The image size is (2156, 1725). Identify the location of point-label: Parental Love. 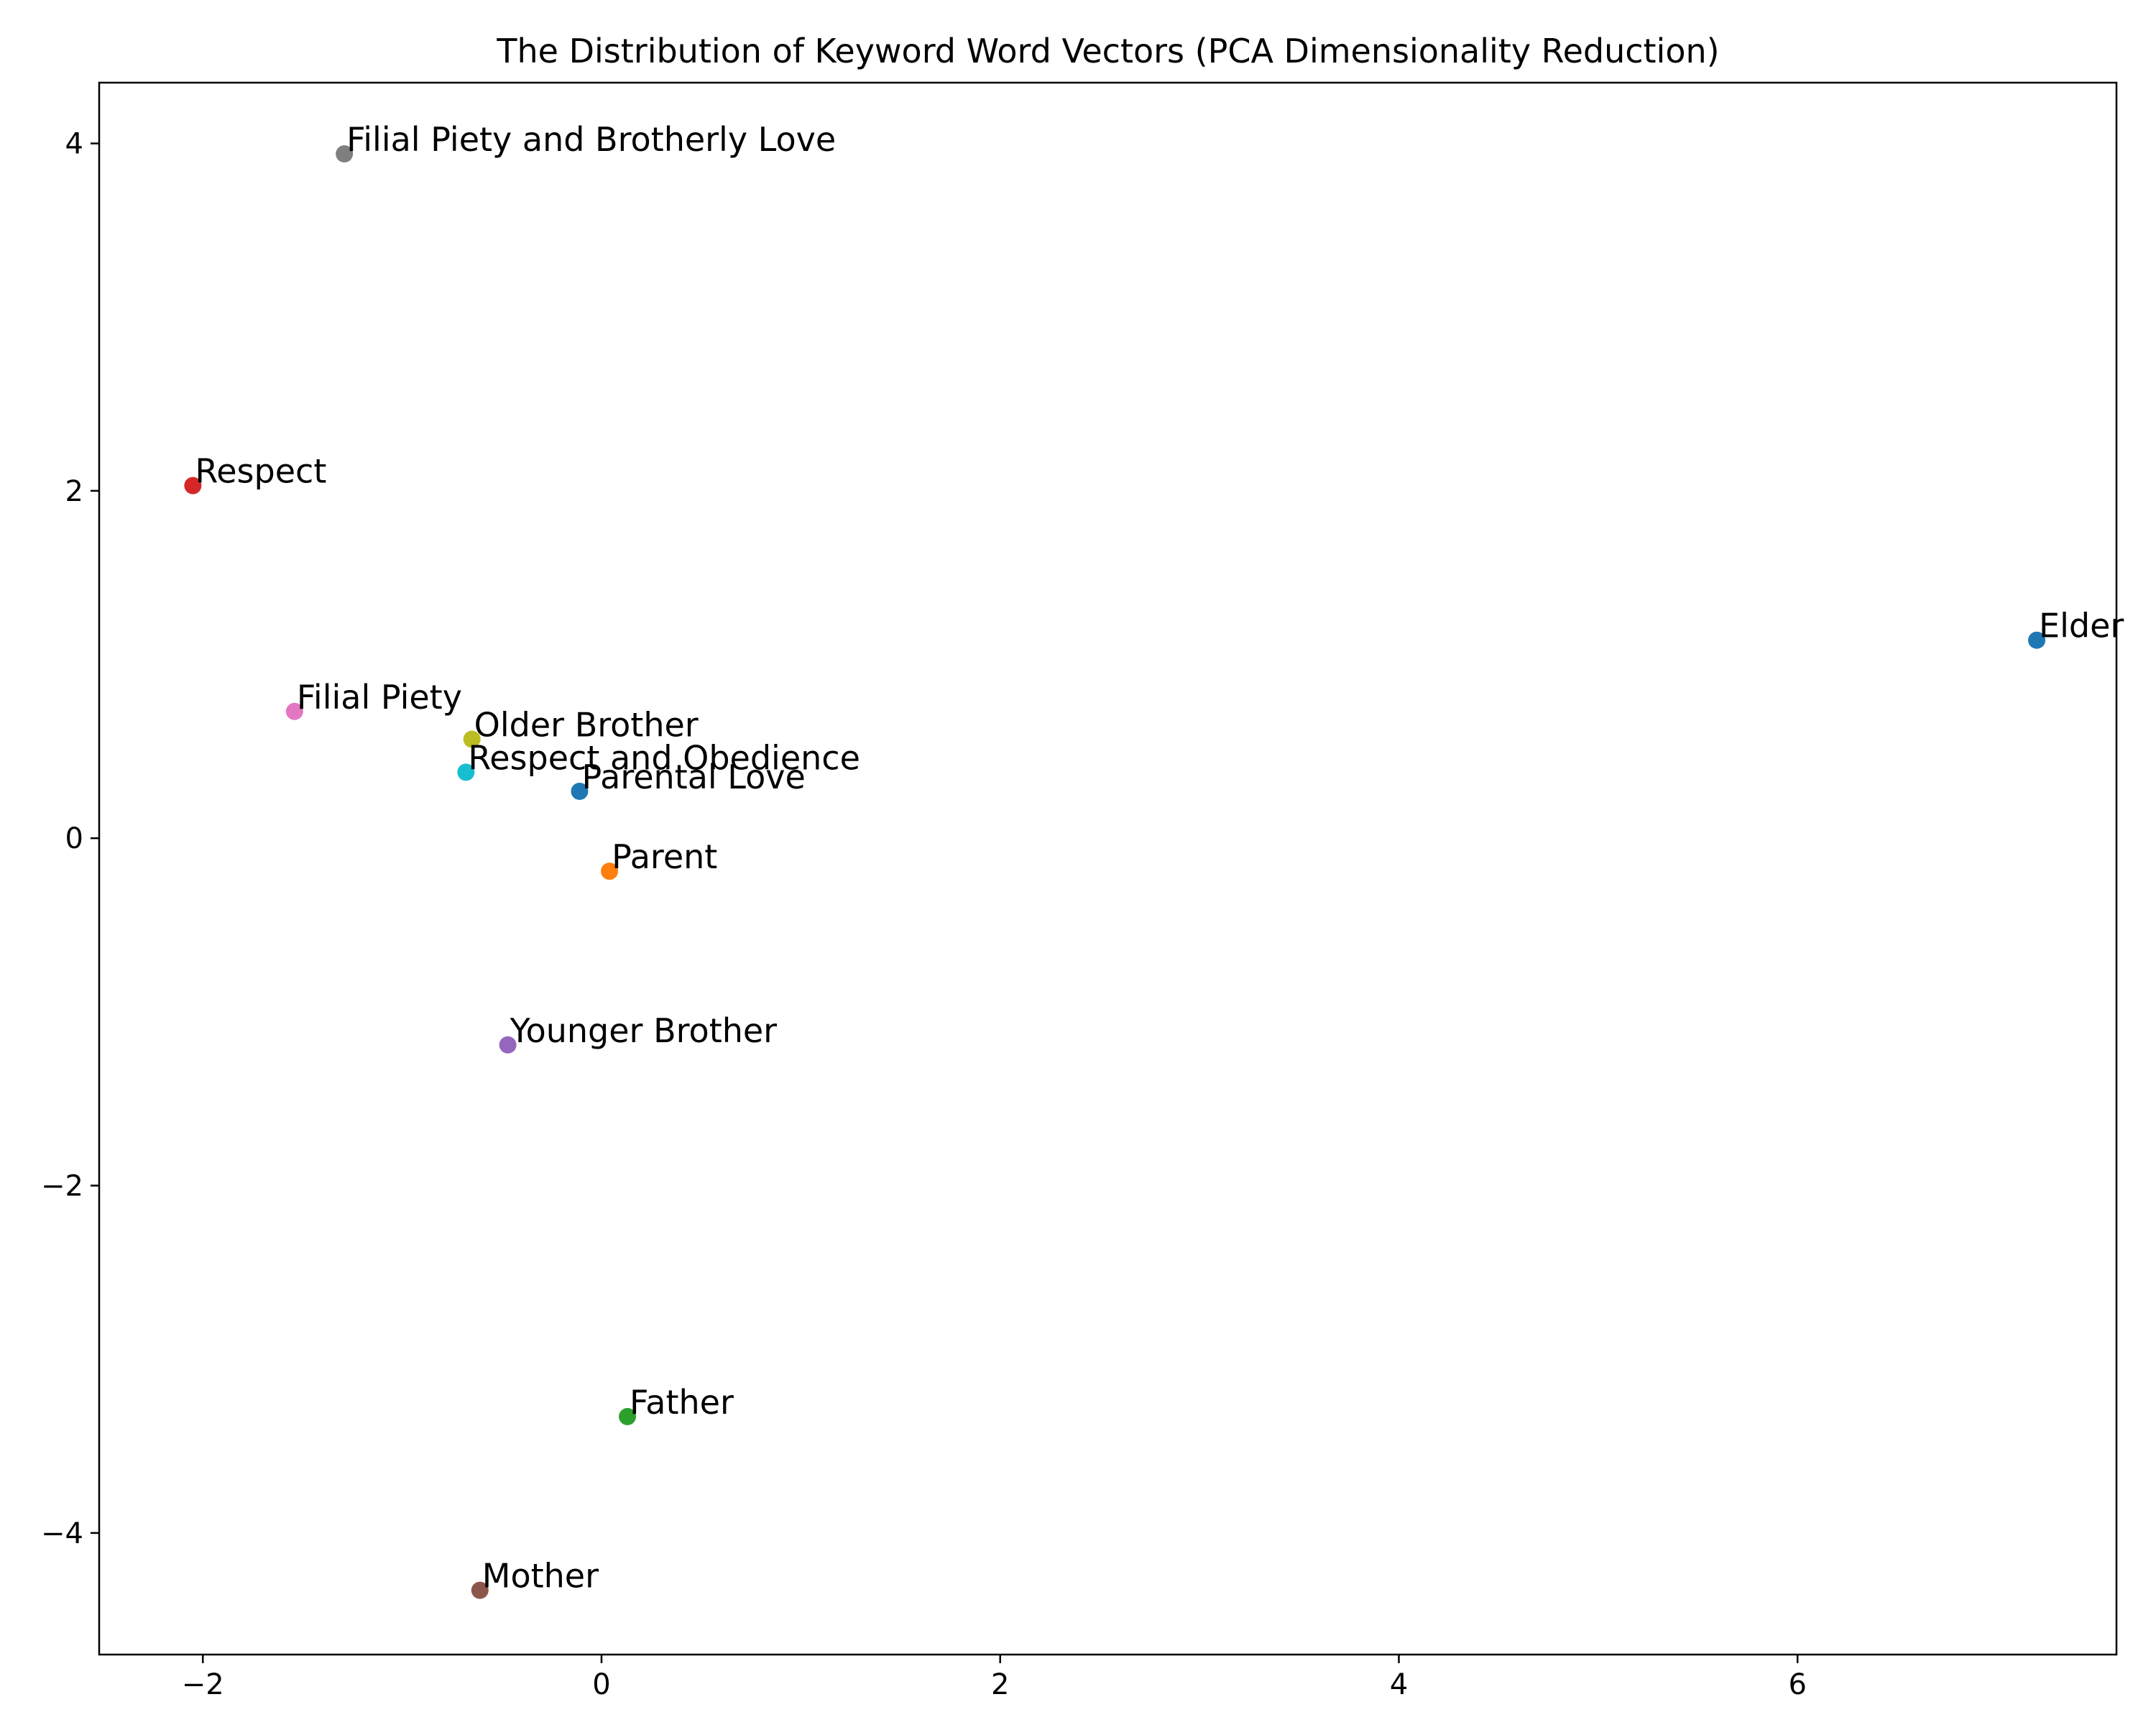
(693, 777).